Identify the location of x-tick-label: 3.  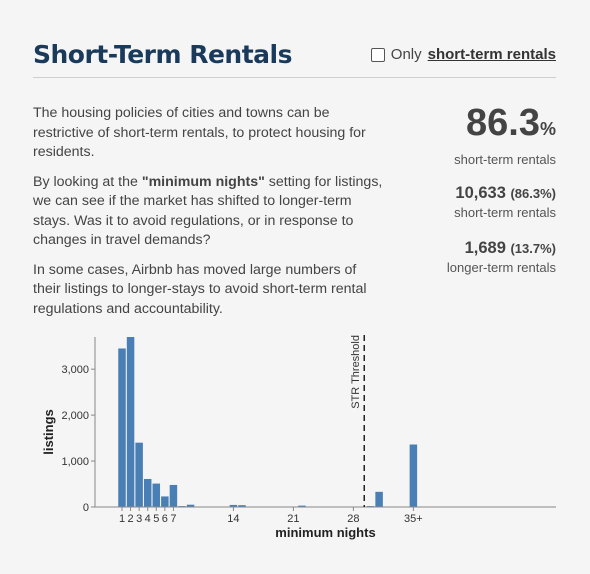
(139, 519).